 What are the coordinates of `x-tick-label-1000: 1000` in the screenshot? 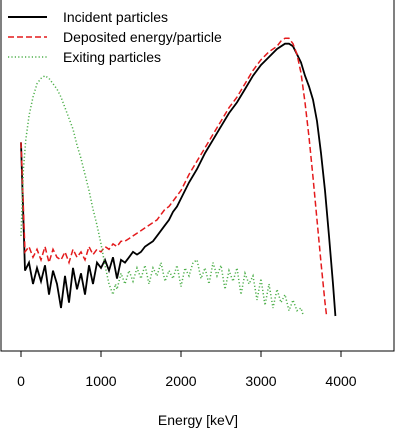 It's located at (100, 381).